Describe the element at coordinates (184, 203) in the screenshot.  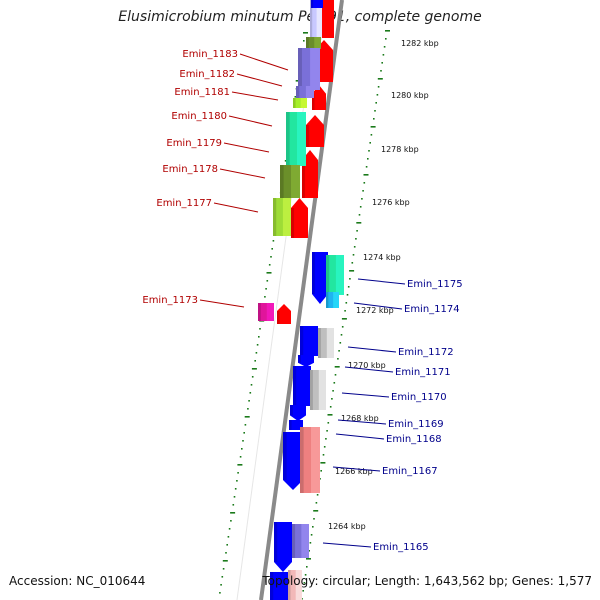
I see `gene-label-left: Emin_1177` at that location.